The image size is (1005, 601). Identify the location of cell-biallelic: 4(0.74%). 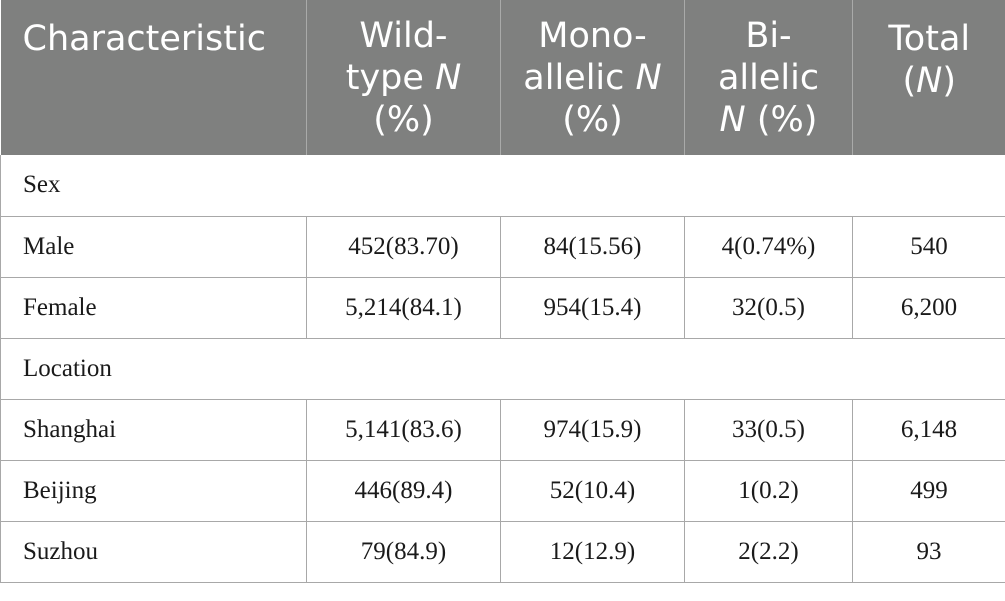
(768, 247).